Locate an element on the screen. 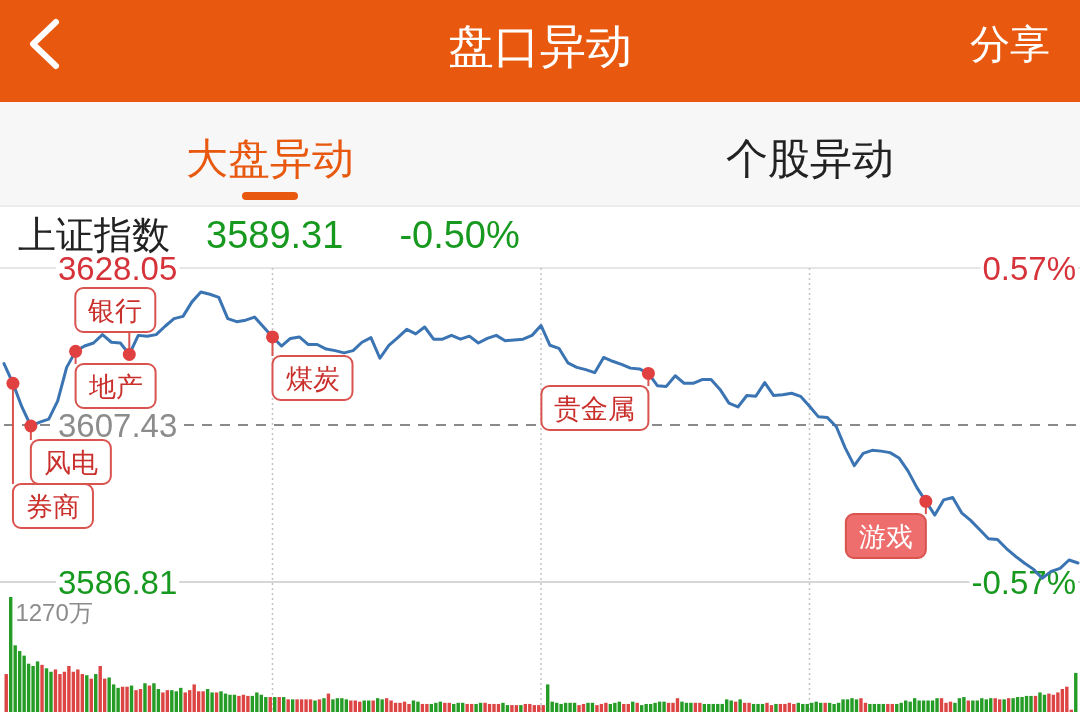 The width and height of the screenshot is (1080, 713). annotation: 1270万 is located at coordinates (54, 612).